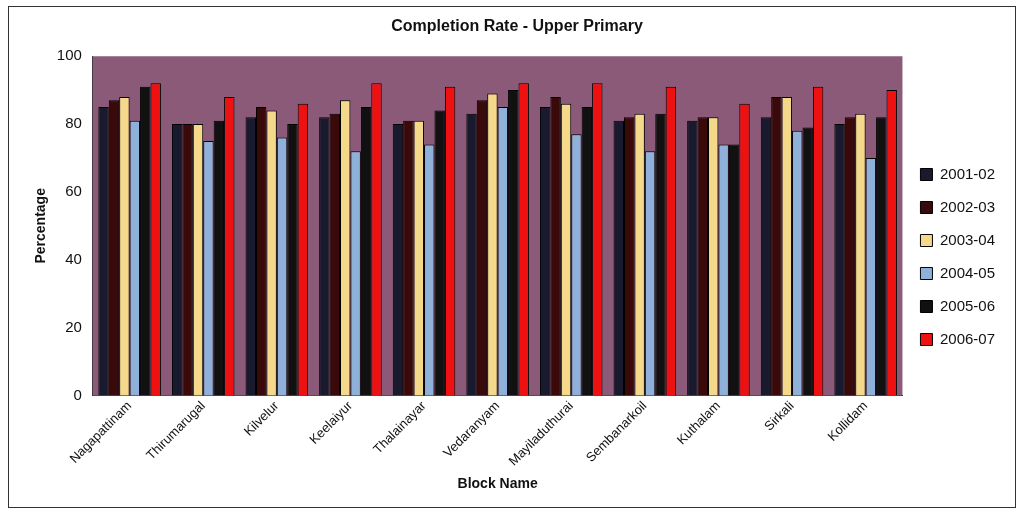  Describe the element at coordinates (40, 225) in the screenshot. I see `y-axis-title: Percentage` at that location.